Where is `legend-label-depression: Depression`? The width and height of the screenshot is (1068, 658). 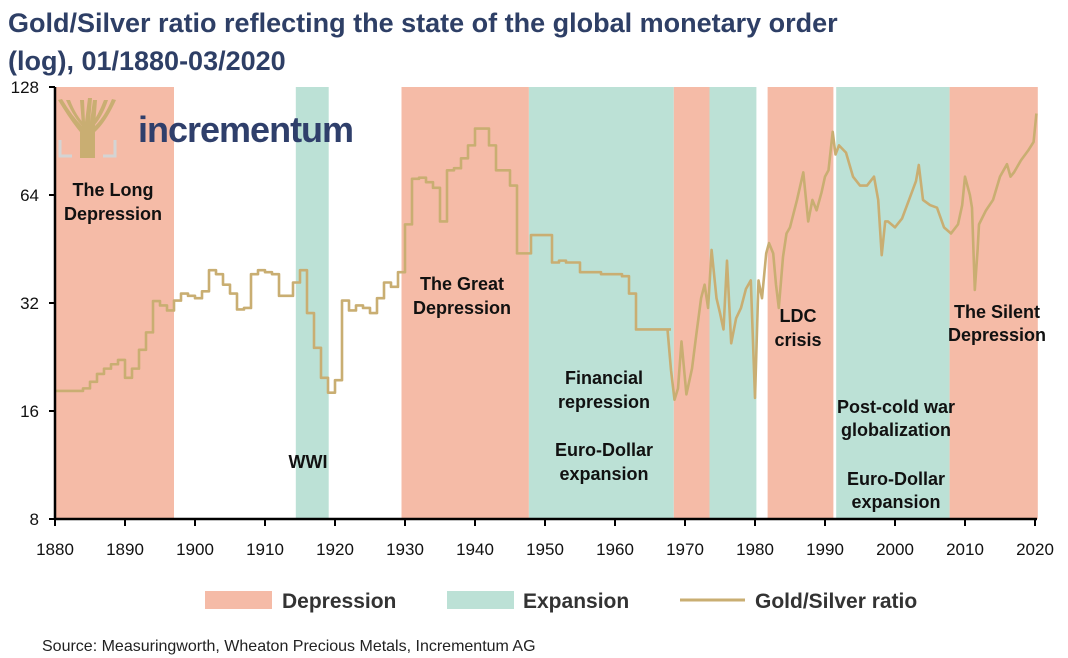
legend-label-depression: Depression is located at coordinates (339, 601).